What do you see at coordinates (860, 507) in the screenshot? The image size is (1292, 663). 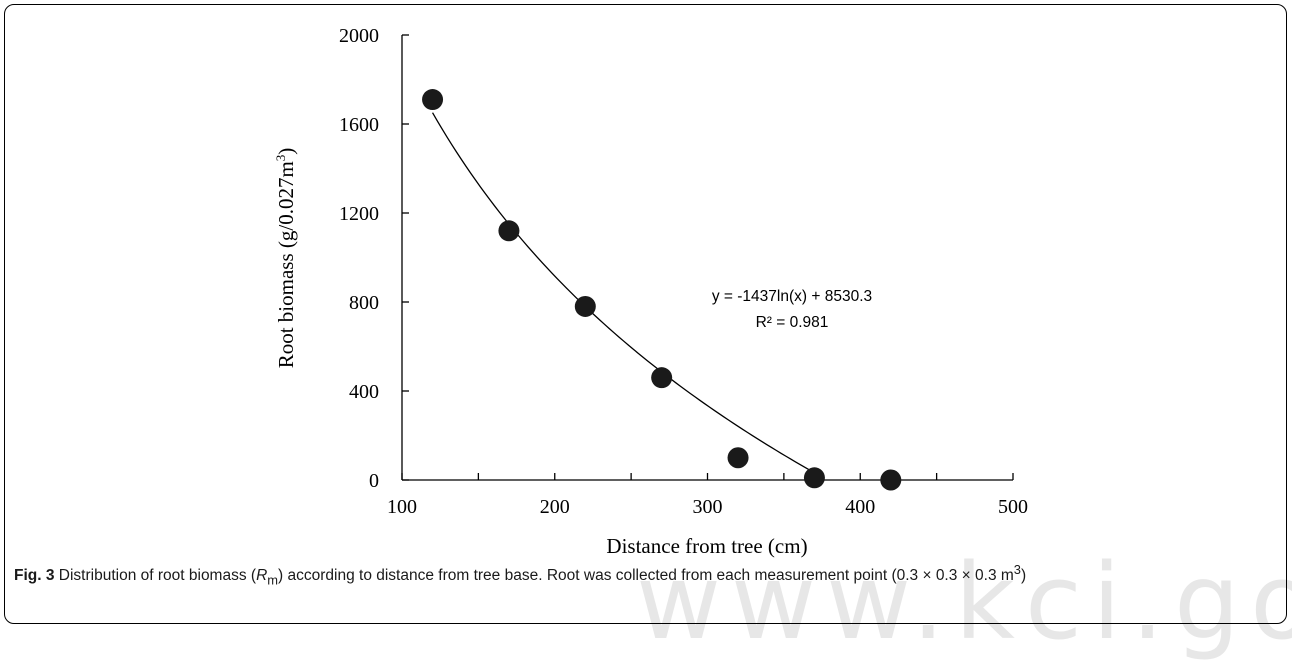 I see `x-tick-label: 400` at bounding box center [860, 507].